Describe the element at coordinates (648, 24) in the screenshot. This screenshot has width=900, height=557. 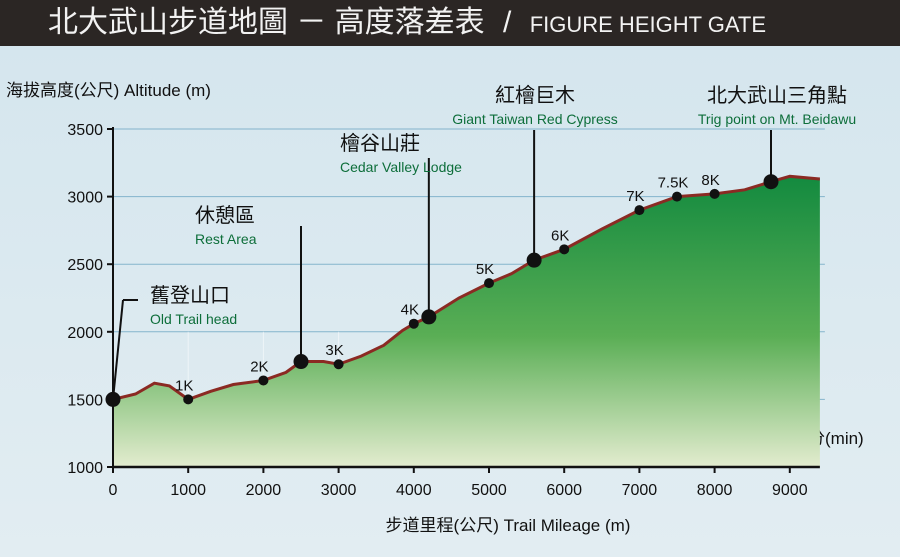
I see `title-english: FIGURE HEIGHT GATE` at that location.